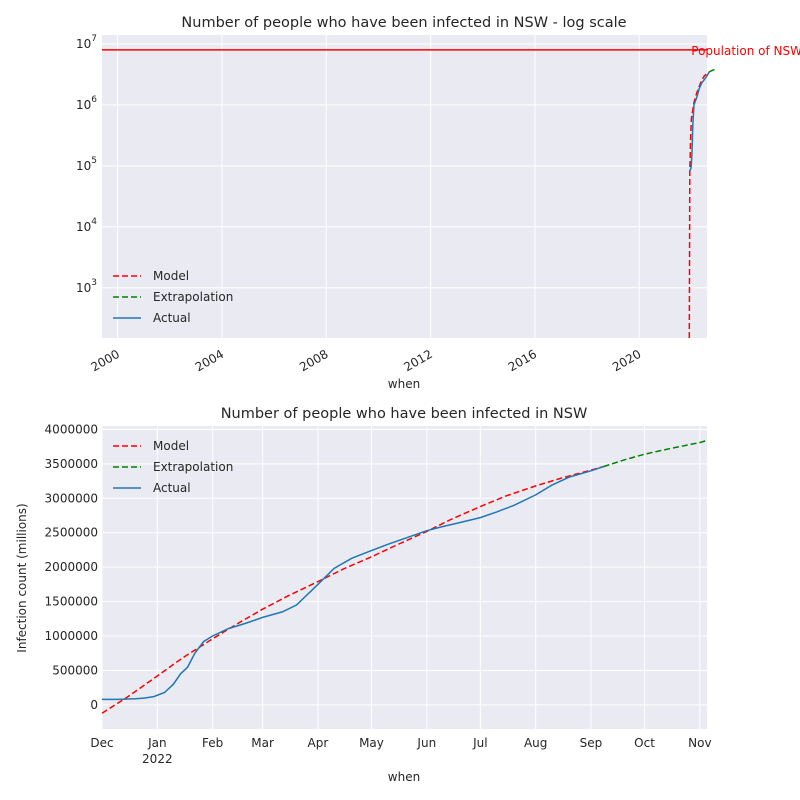 The width and height of the screenshot is (800, 800). Describe the element at coordinates (104, 360) in the screenshot. I see `log-chart-xtick-label: 2000` at that location.